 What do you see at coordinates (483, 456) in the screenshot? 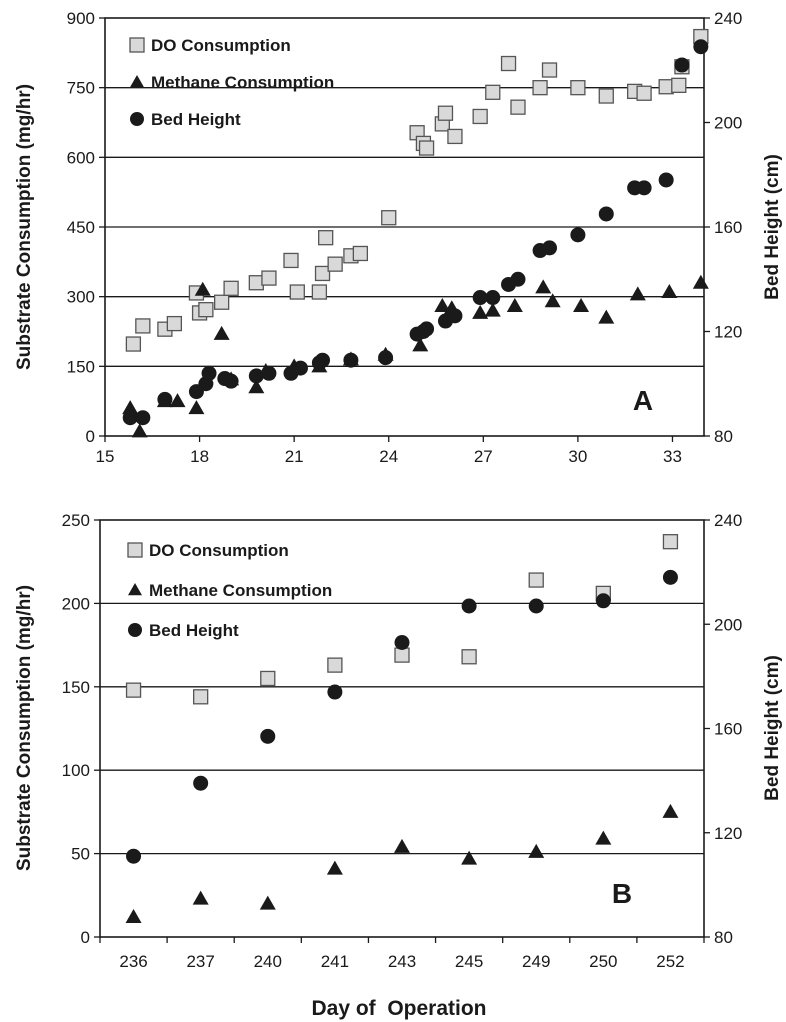
I see `x-tick-label: 27` at bounding box center [483, 456].